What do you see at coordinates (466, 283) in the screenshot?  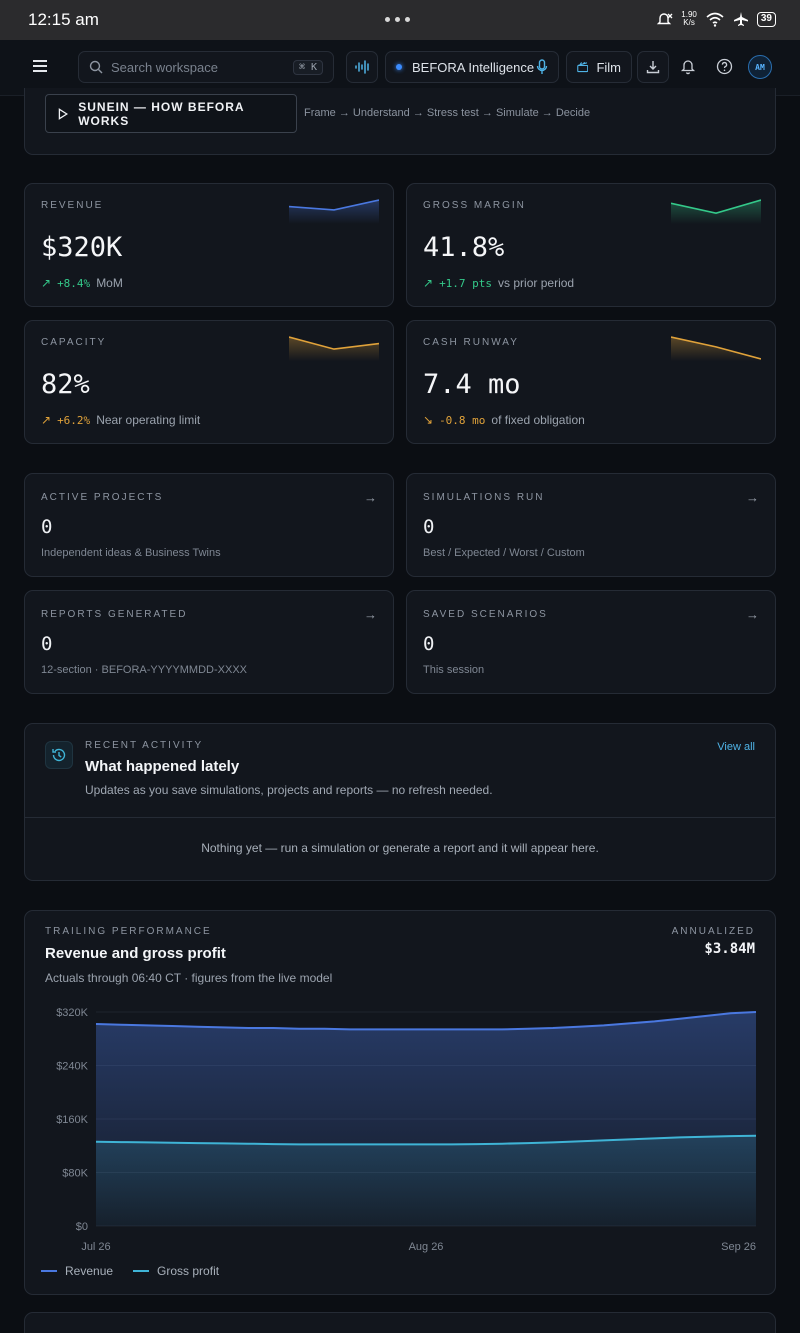 I see `kpi-delta-value: +1.7 pts` at bounding box center [466, 283].